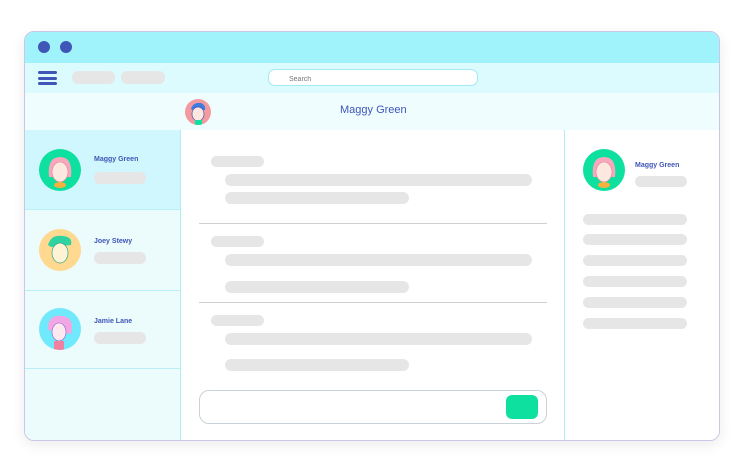  What do you see at coordinates (198, 112) in the screenshot?
I see `contact-avatar` at bounding box center [198, 112].